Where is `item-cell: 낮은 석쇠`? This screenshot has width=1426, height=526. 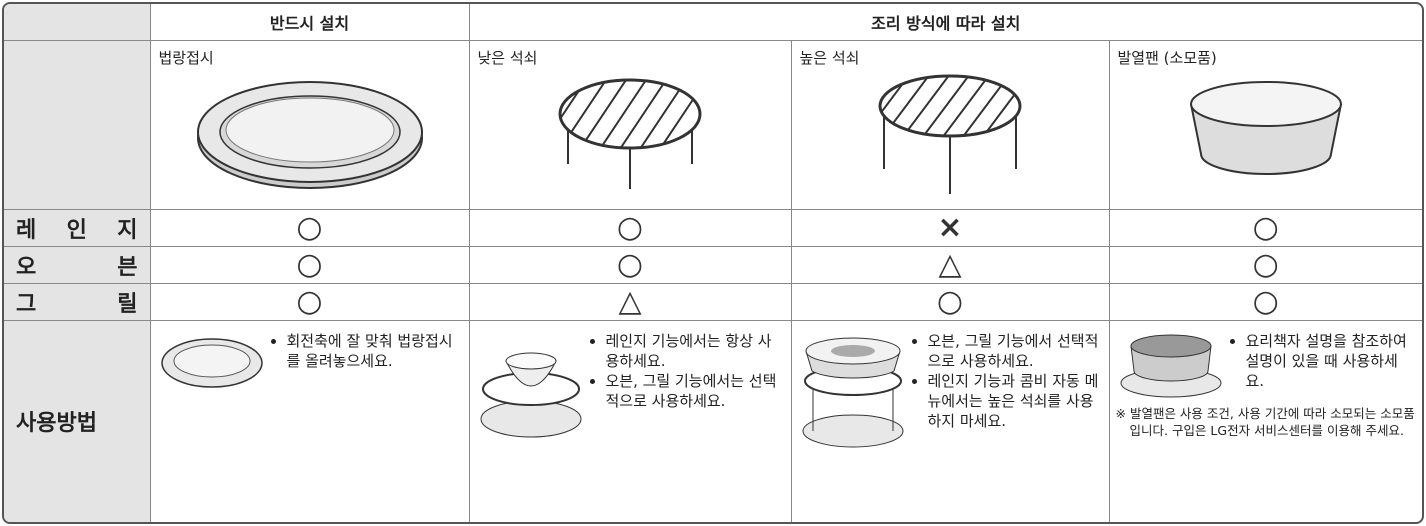 item-cell: 낮은 석쇠 is located at coordinates (630, 124).